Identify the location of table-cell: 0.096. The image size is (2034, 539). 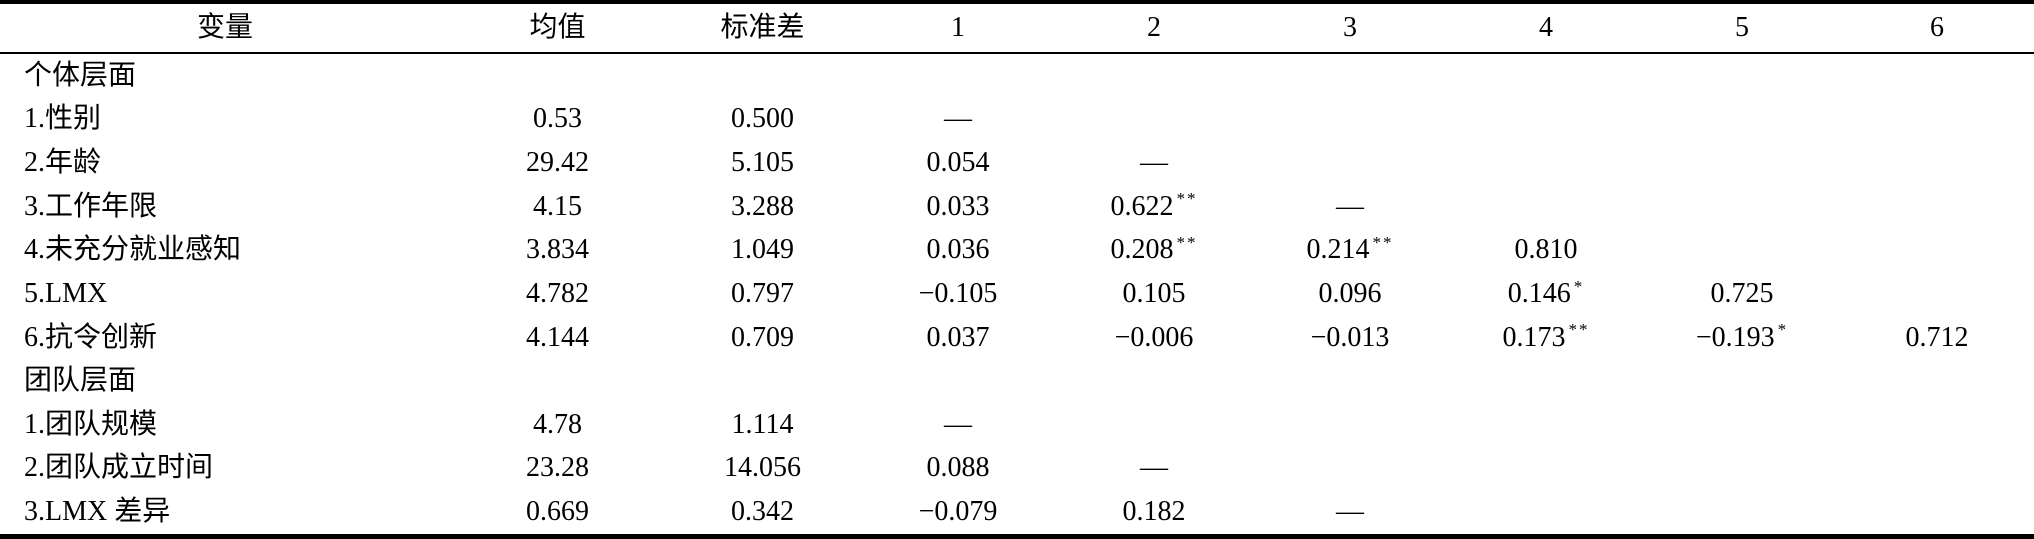
(1350, 293).